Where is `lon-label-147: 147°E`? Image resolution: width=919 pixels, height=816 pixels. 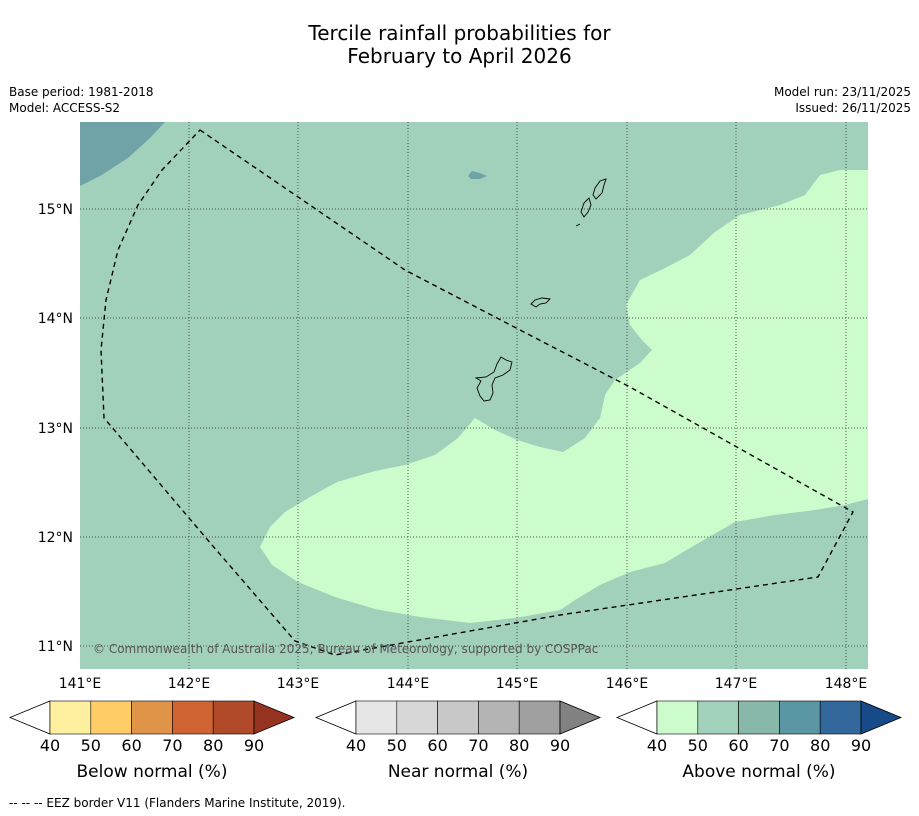
lon-label-147: 147°E is located at coordinates (736, 684).